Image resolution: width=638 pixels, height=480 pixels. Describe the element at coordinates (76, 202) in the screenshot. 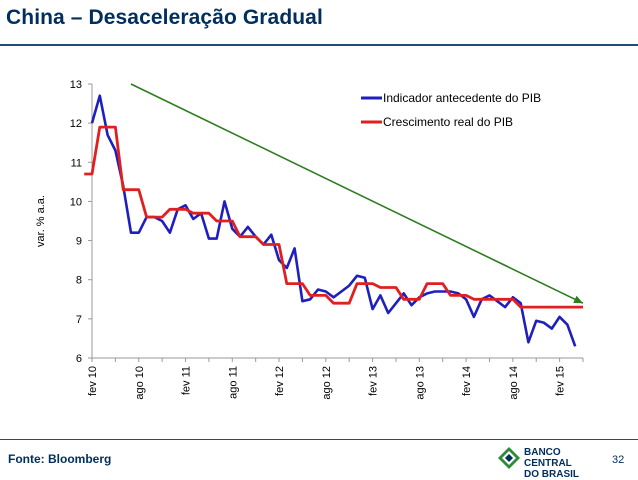

I see `y-tick-label: 10` at that location.